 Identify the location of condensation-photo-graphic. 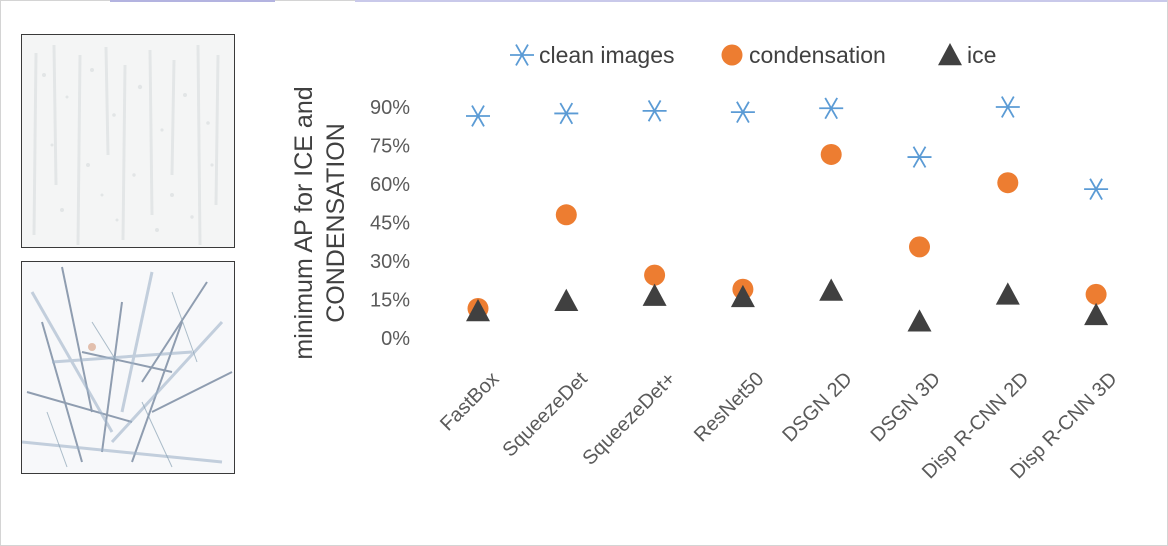
(128, 141).